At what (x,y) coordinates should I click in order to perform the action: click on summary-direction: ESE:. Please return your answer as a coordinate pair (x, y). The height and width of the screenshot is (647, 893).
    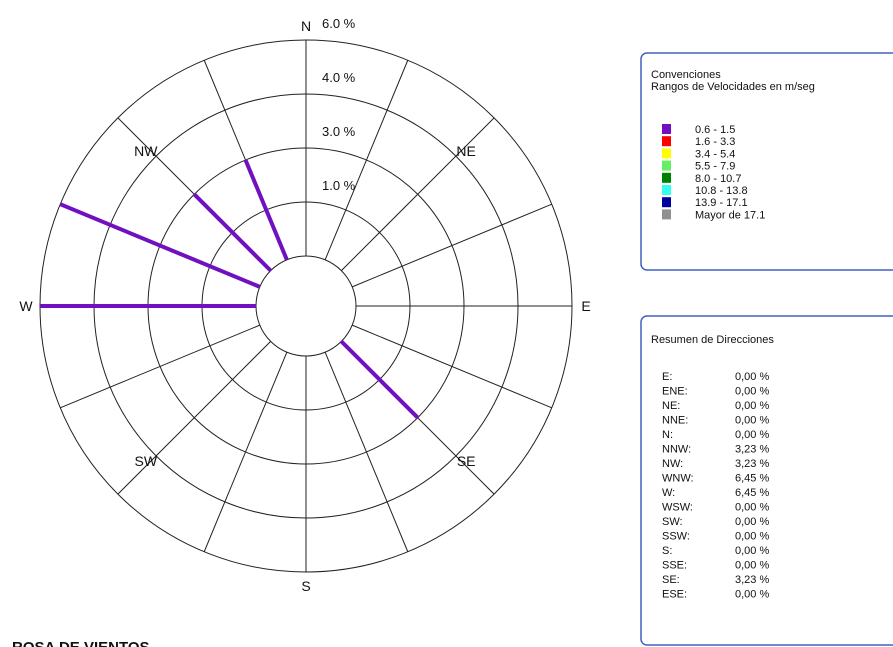
    Looking at the image, I should click on (674, 595).